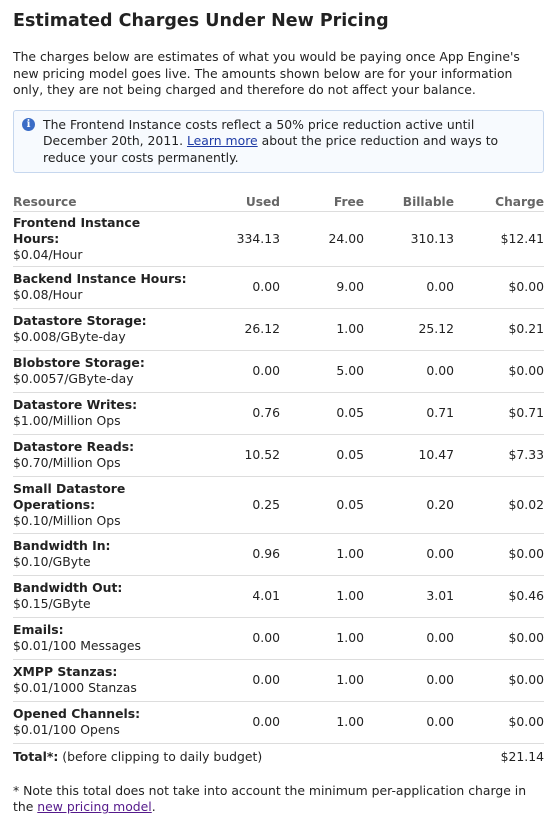  I want to click on used-cell: 0.96, so click(234, 554).